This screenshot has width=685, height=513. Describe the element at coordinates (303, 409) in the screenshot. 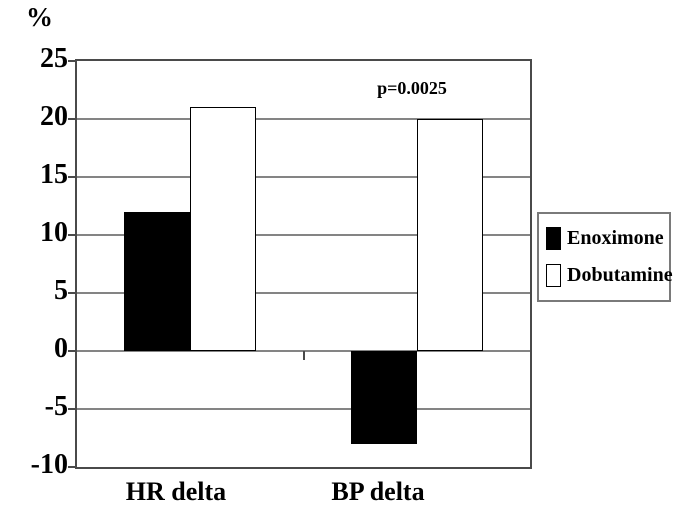

I see `gridline--5` at that location.